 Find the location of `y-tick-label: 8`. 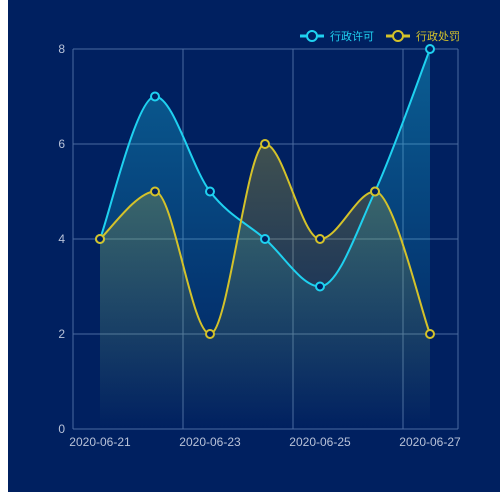

y-tick-label: 8 is located at coordinates (61, 49).